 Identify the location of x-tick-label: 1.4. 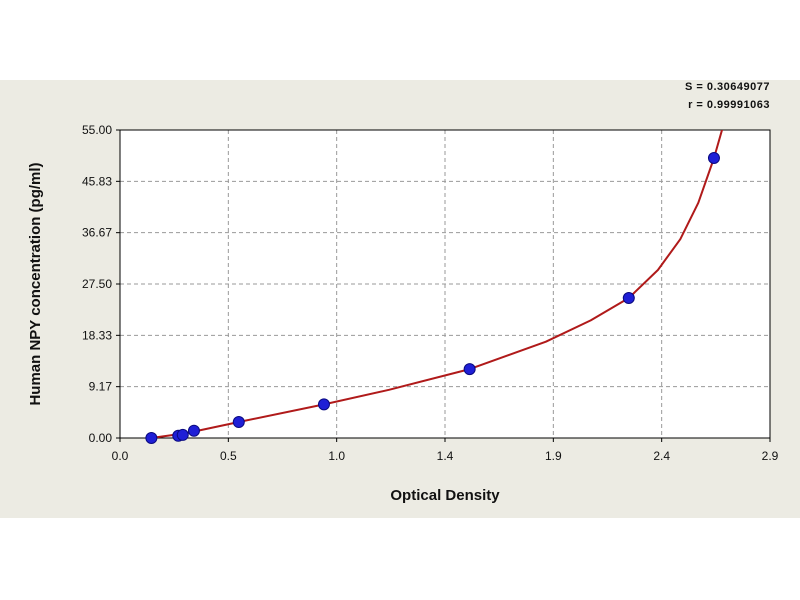
(445, 456).